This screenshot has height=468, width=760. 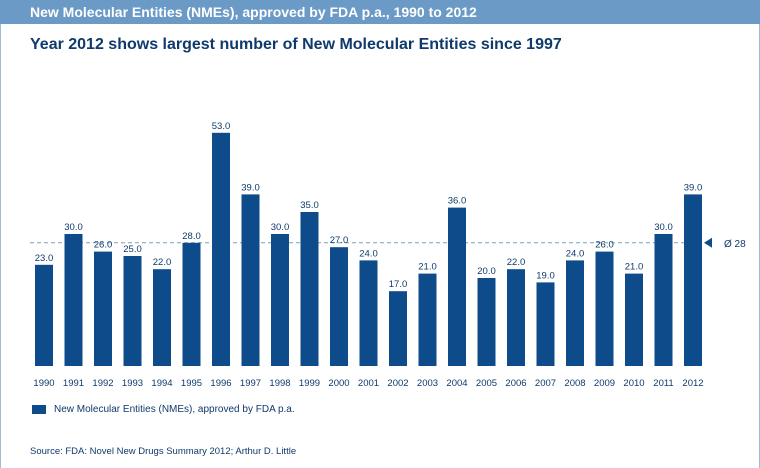 I want to click on bar-2004, so click(x=457, y=286).